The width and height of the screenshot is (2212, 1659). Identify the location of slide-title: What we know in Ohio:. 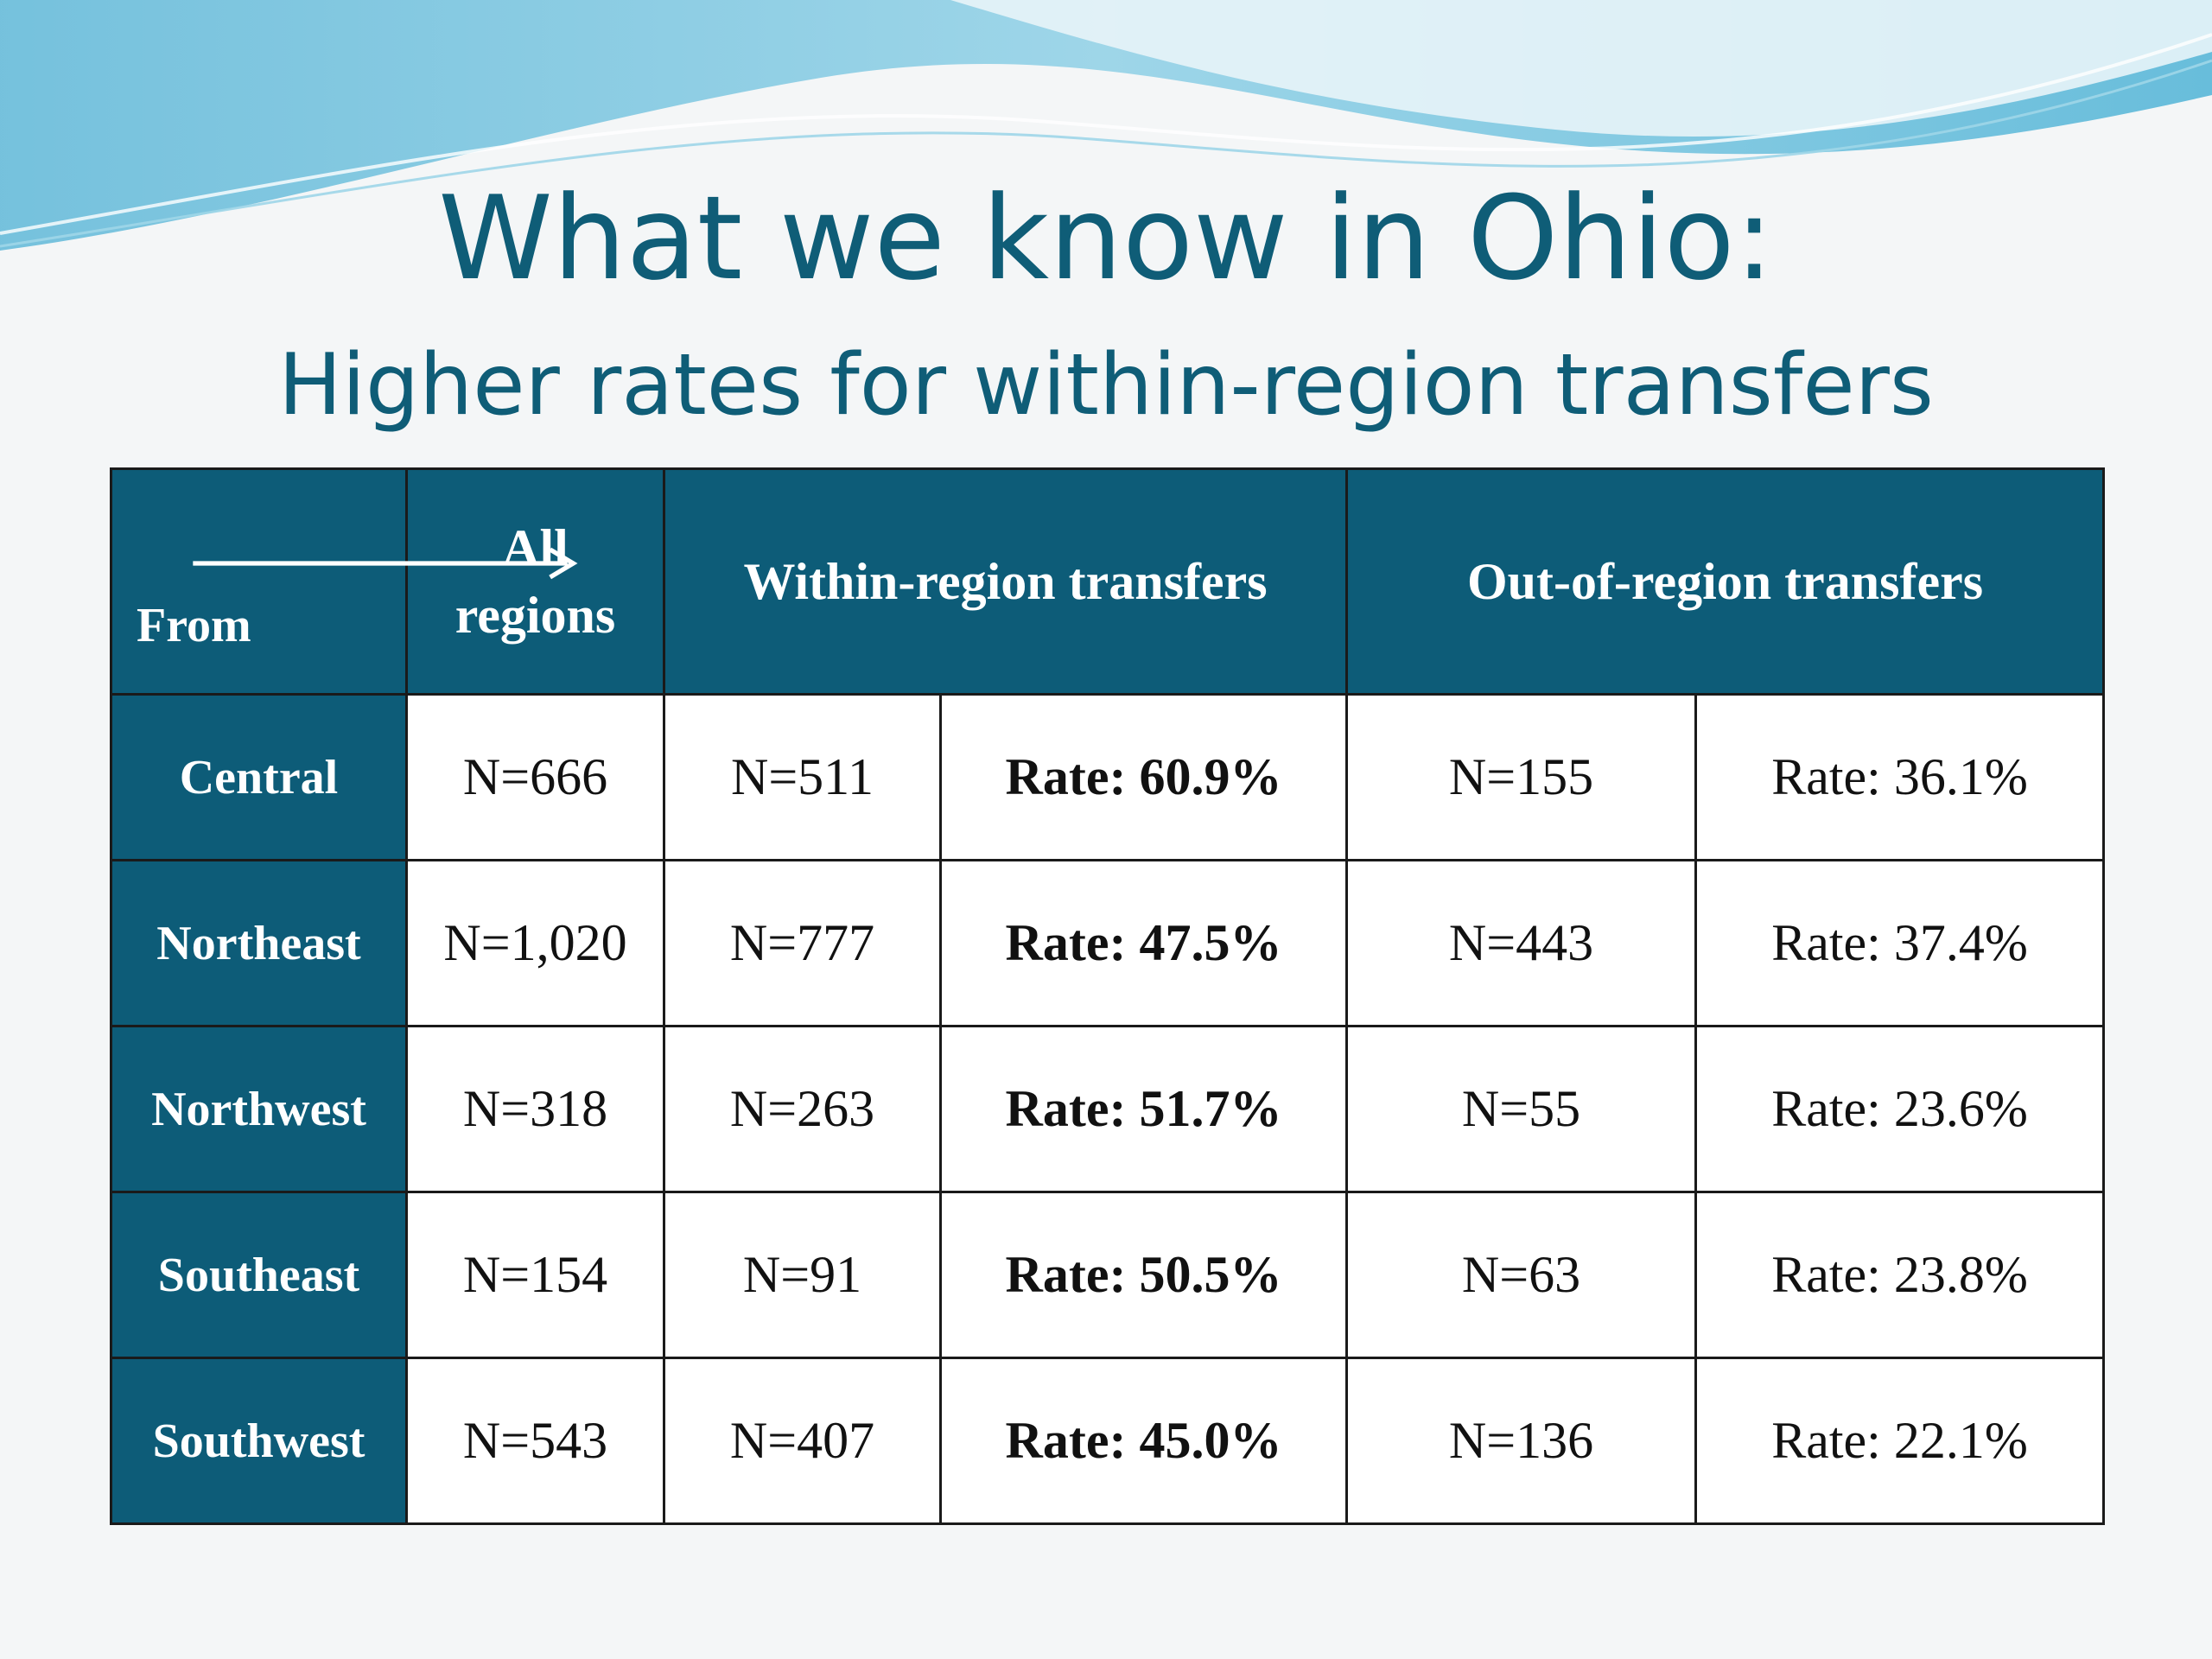
(1106, 238).